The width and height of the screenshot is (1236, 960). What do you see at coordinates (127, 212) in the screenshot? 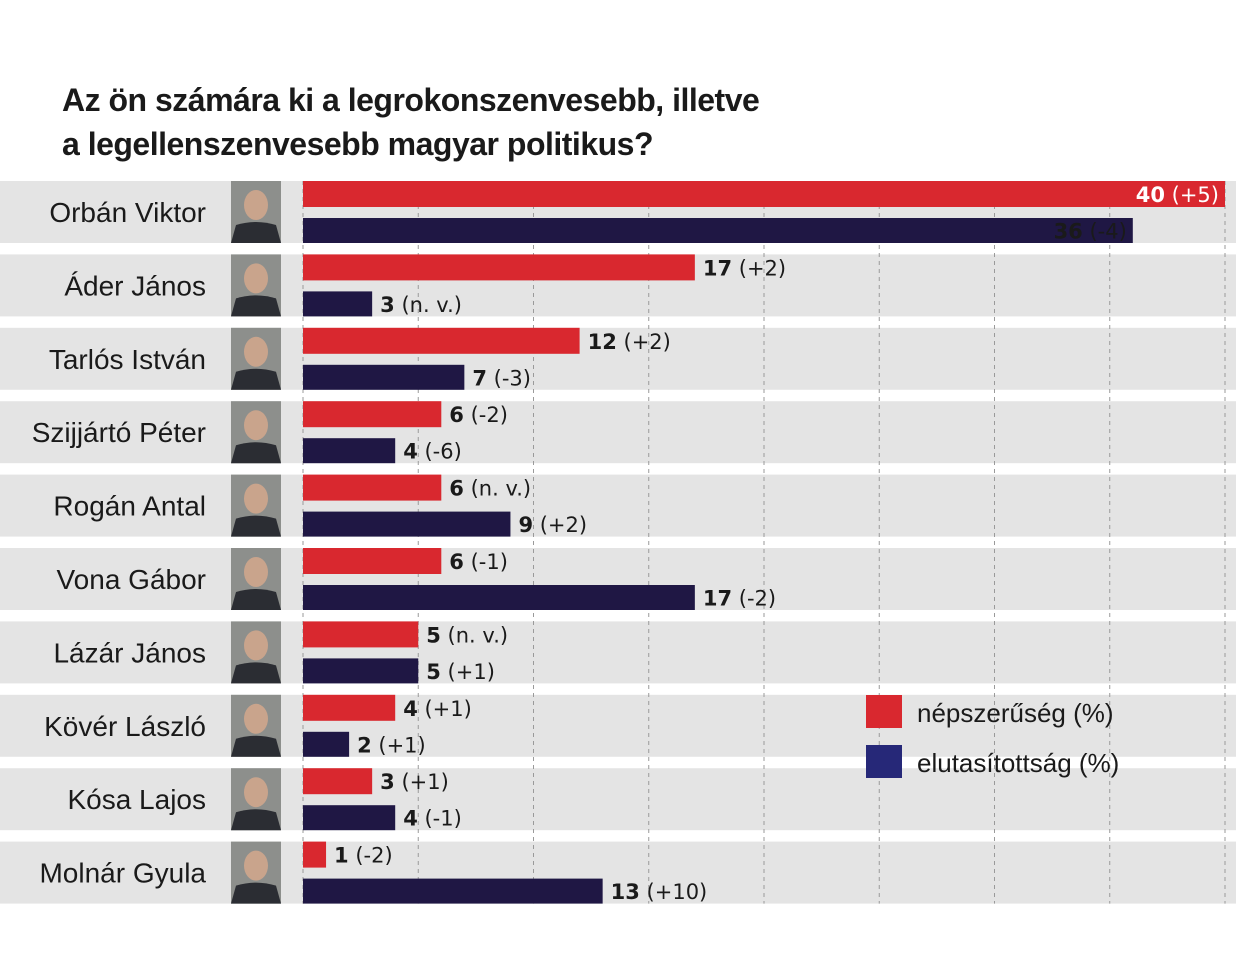
I see `category-label: Orbán Viktor` at bounding box center [127, 212].